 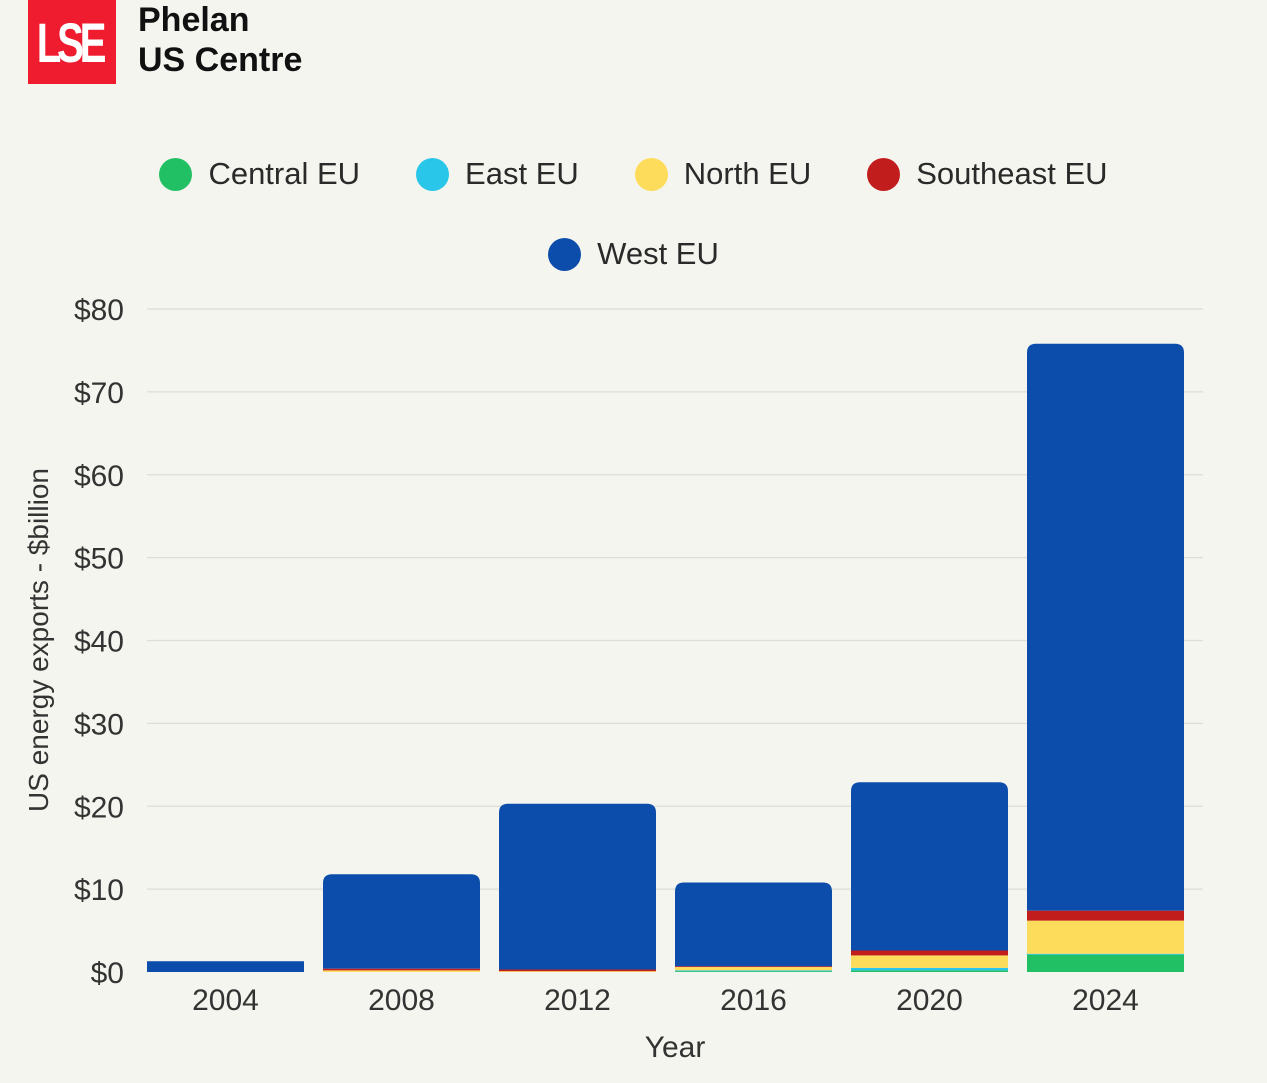 I want to click on legend-label: North EU, so click(x=747, y=173).